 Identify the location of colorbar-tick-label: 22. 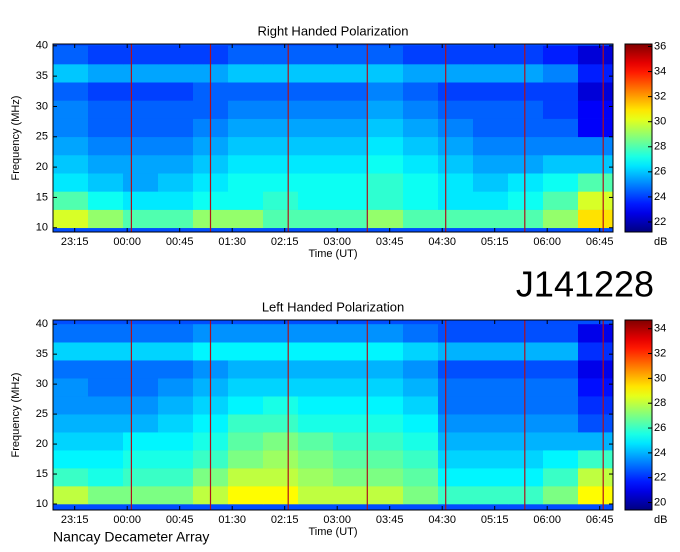
(660, 222).